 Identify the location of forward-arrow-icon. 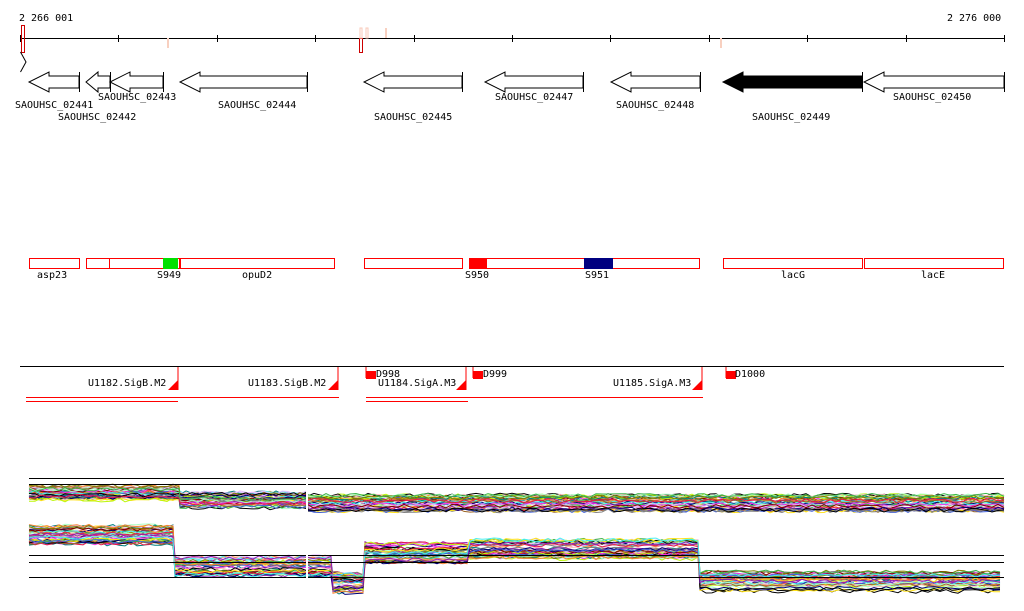
(23, 62).